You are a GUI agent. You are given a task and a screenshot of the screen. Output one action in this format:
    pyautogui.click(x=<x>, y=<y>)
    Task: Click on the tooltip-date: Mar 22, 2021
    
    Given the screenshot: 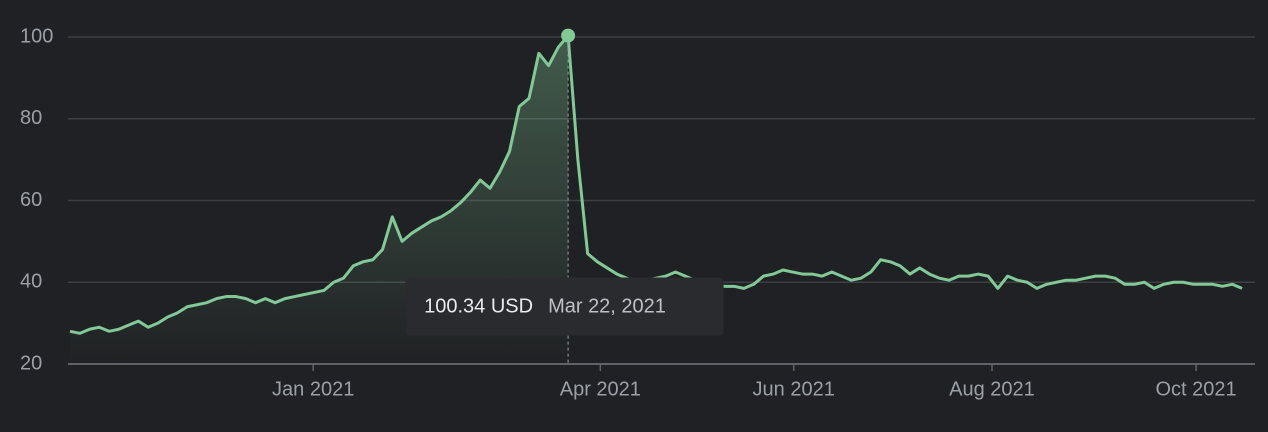 What is the action you would take?
    pyautogui.click(x=607, y=306)
    